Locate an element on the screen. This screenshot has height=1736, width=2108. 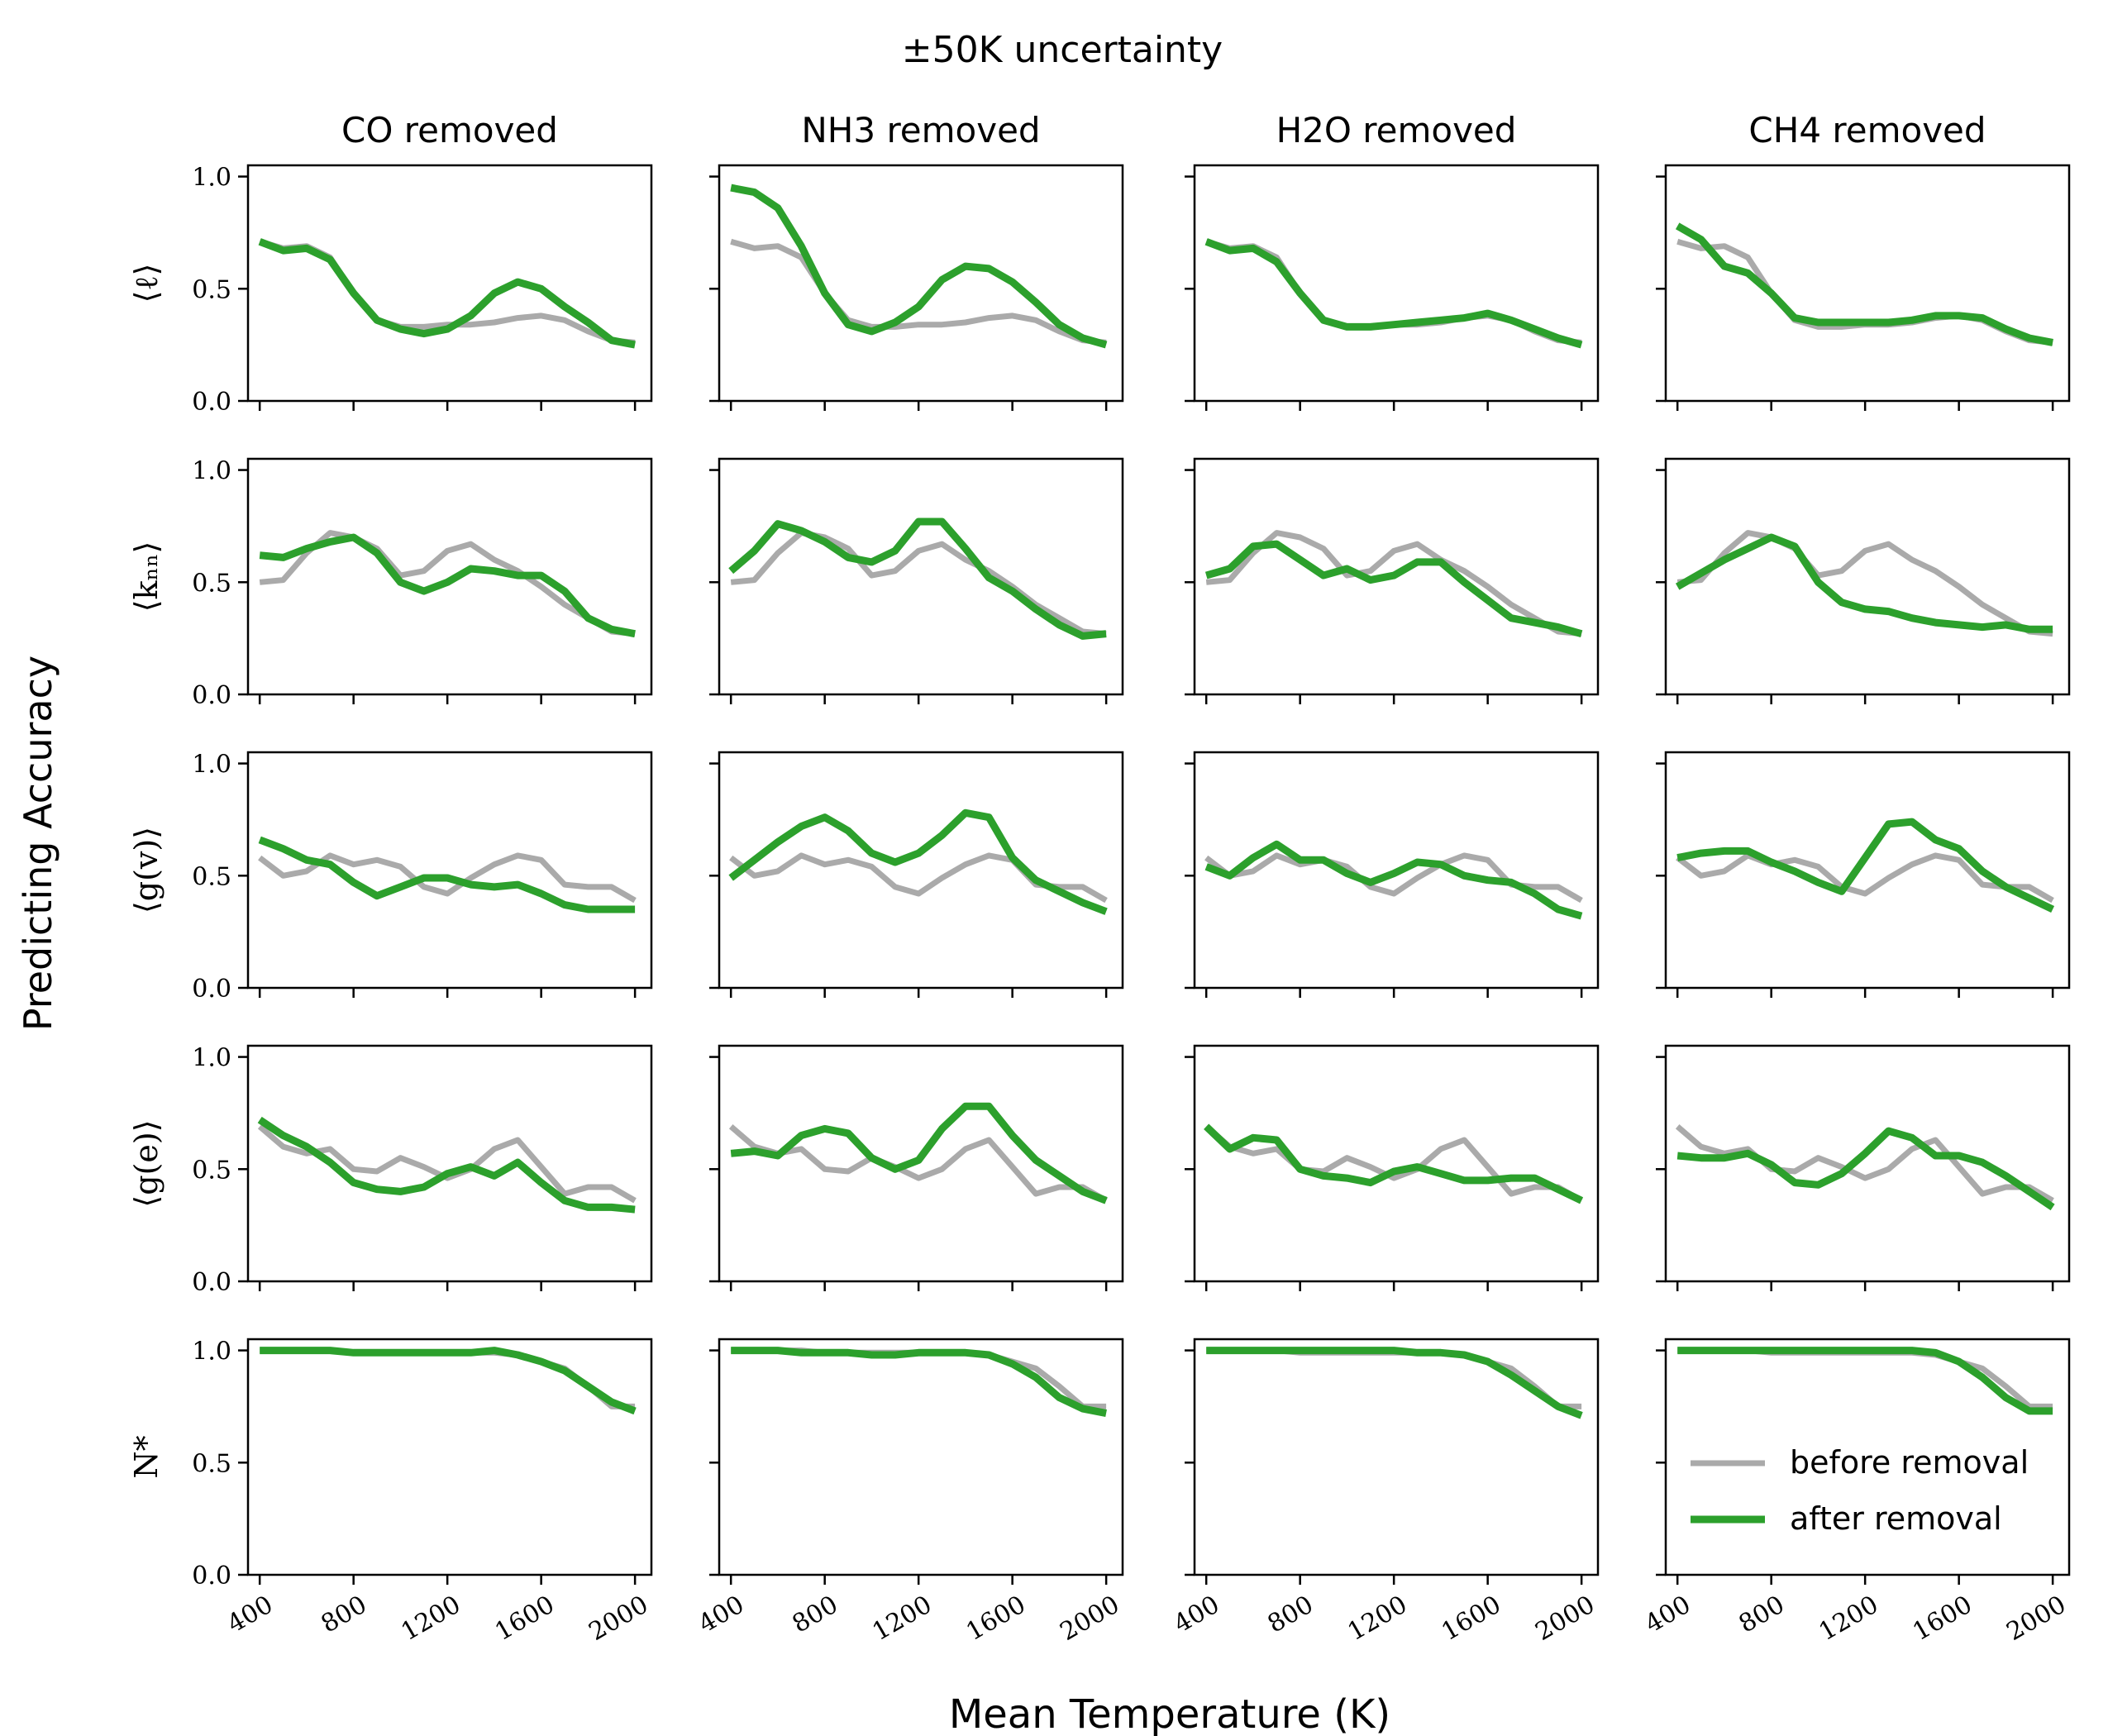
row-label: ⟨g(e)⟩ is located at coordinates (146, 1163).